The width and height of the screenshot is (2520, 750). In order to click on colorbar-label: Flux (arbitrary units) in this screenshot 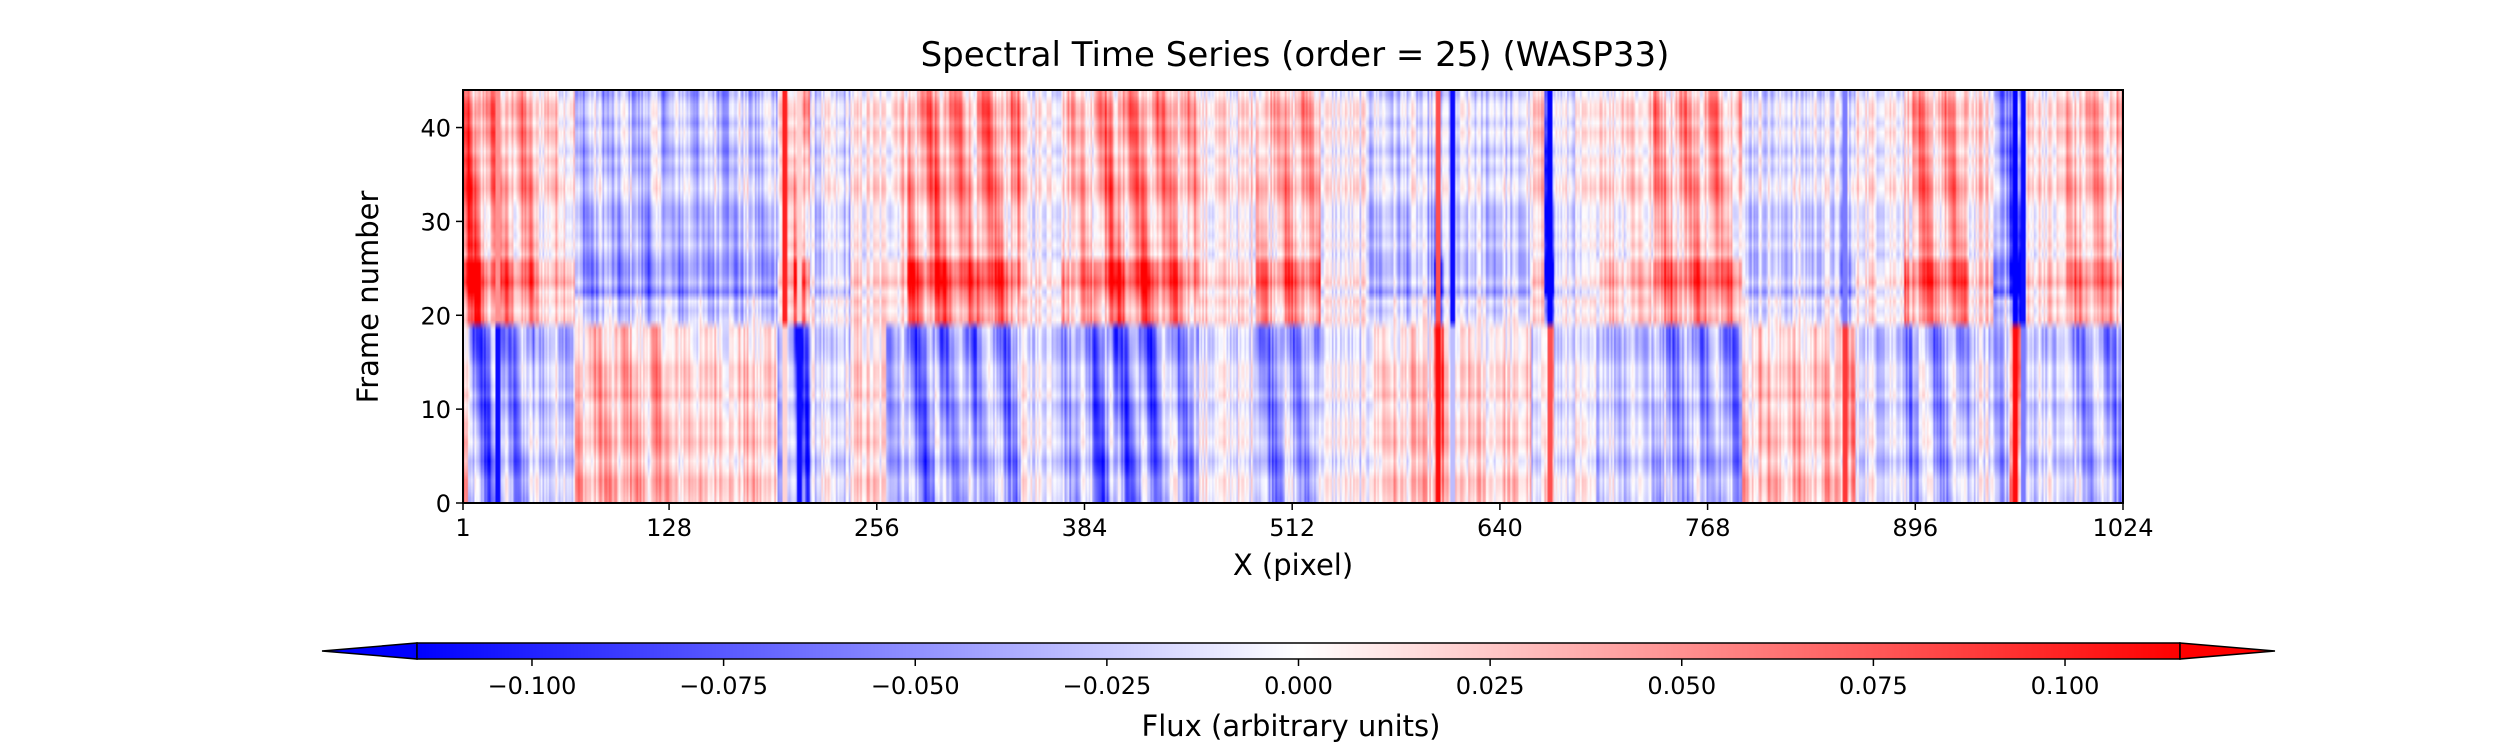, I will do `click(1291, 726)`.